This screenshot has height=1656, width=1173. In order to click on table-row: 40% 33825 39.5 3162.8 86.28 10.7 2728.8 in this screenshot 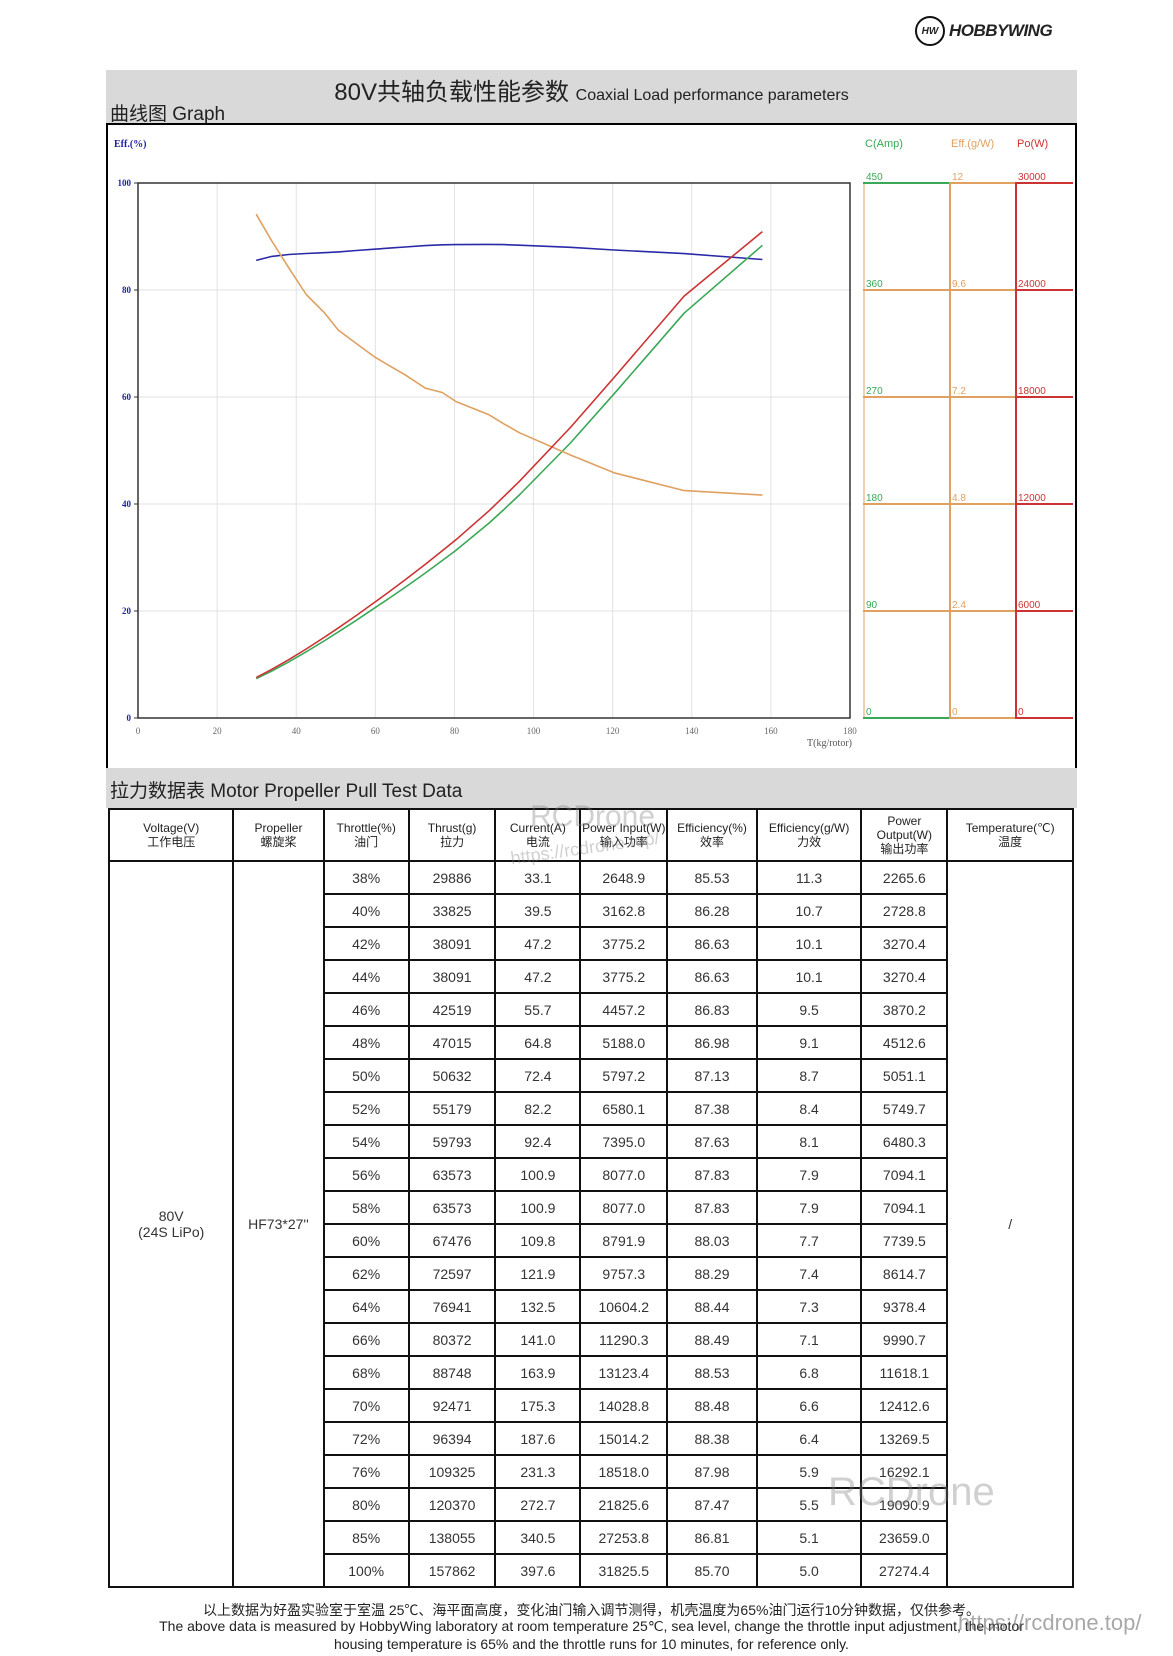, I will do `click(591, 910)`.